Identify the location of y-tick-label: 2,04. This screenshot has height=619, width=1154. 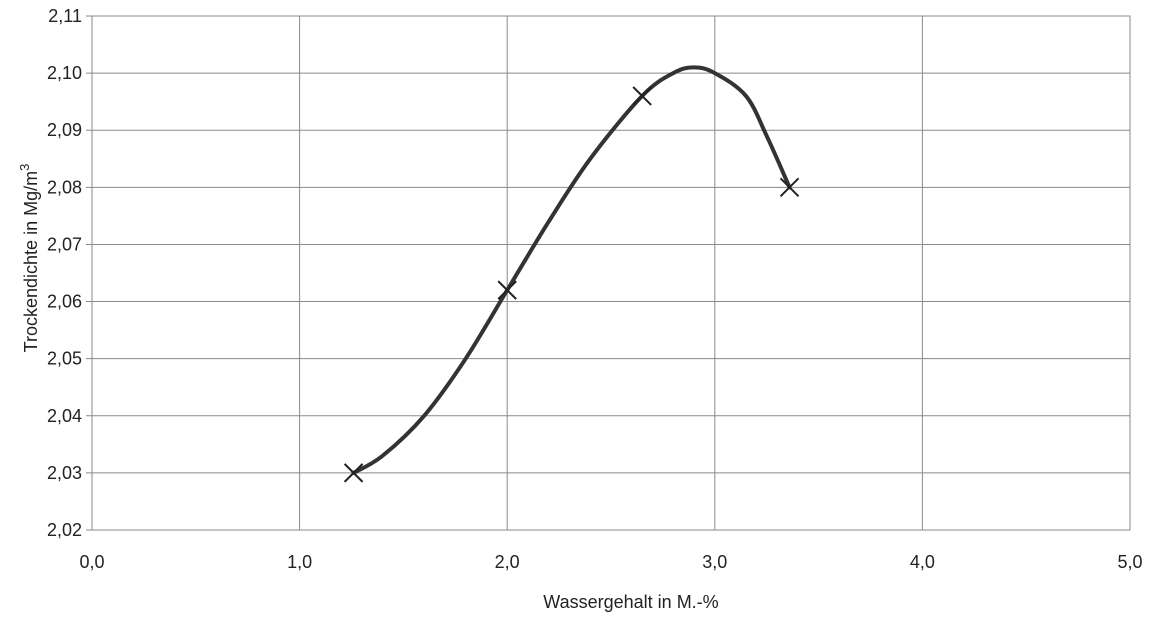
(64, 416).